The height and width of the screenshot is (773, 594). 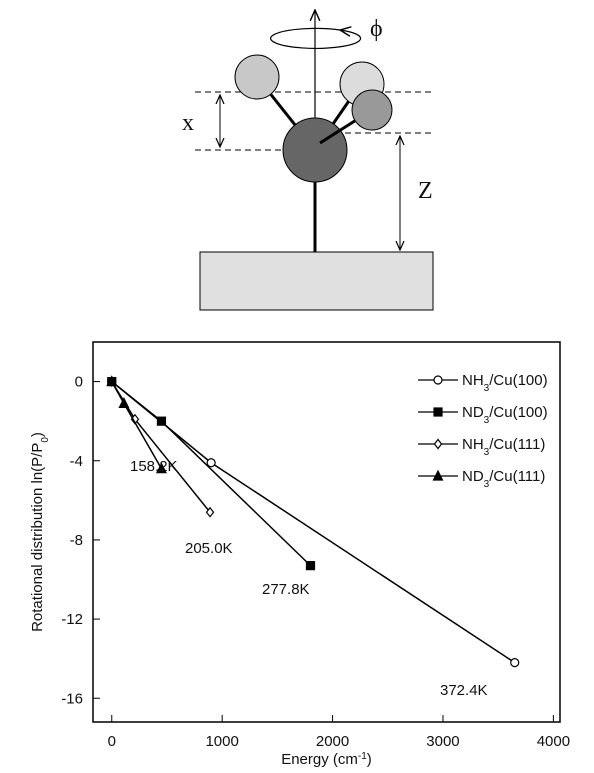 What do you see at coordinates (286, 589) in the screenshot?
I see `temperature-annotation: 277.8K` at bounding box center [286, 589].